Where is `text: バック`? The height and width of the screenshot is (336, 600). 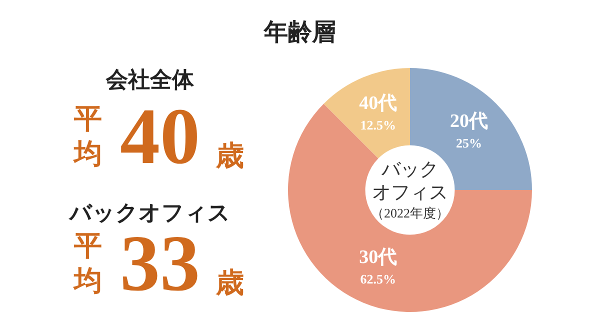 text: バック is located at coordinates (410, 170).